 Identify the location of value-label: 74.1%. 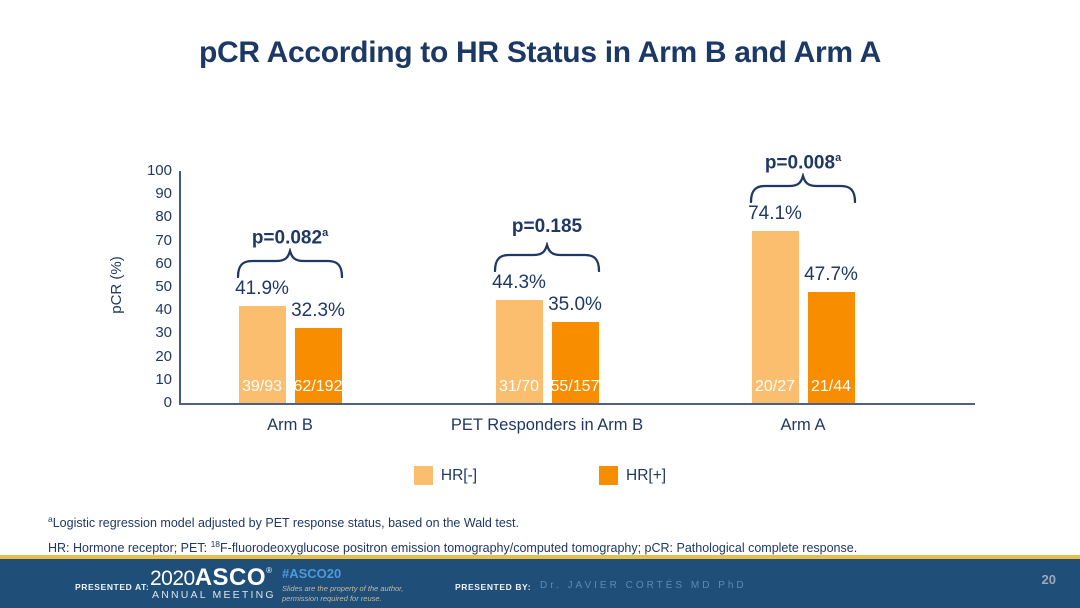
(775, 214).